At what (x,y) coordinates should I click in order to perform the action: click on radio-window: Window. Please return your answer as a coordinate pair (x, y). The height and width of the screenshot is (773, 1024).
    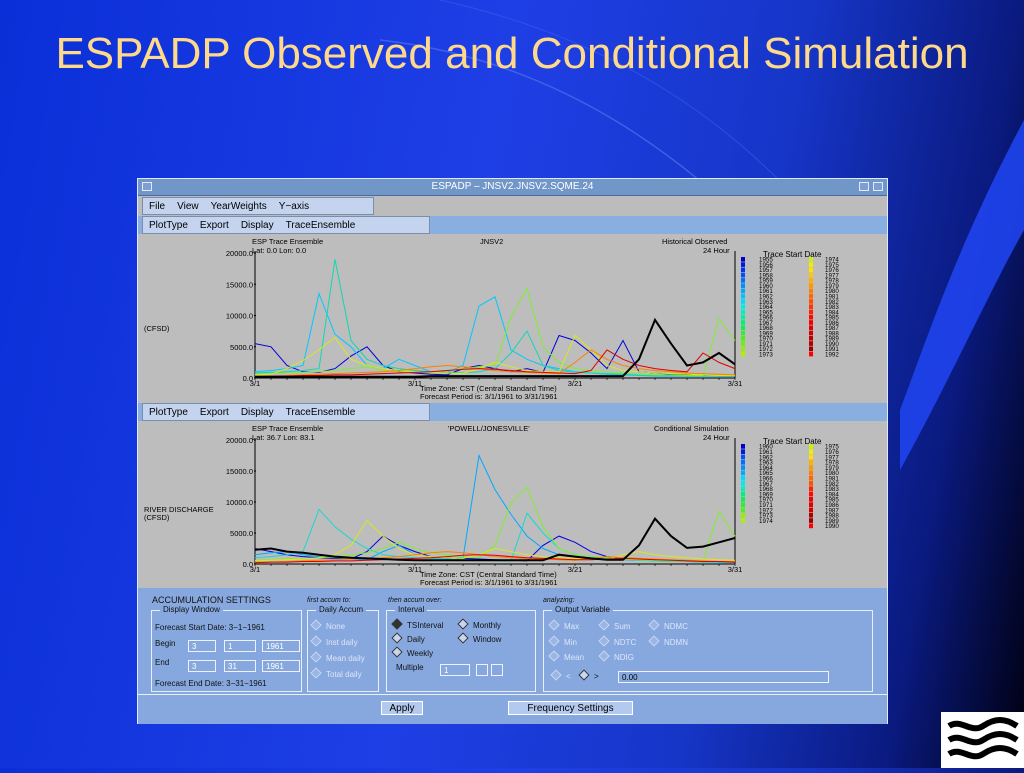
    Looking at the image, I should click on (479, 638).